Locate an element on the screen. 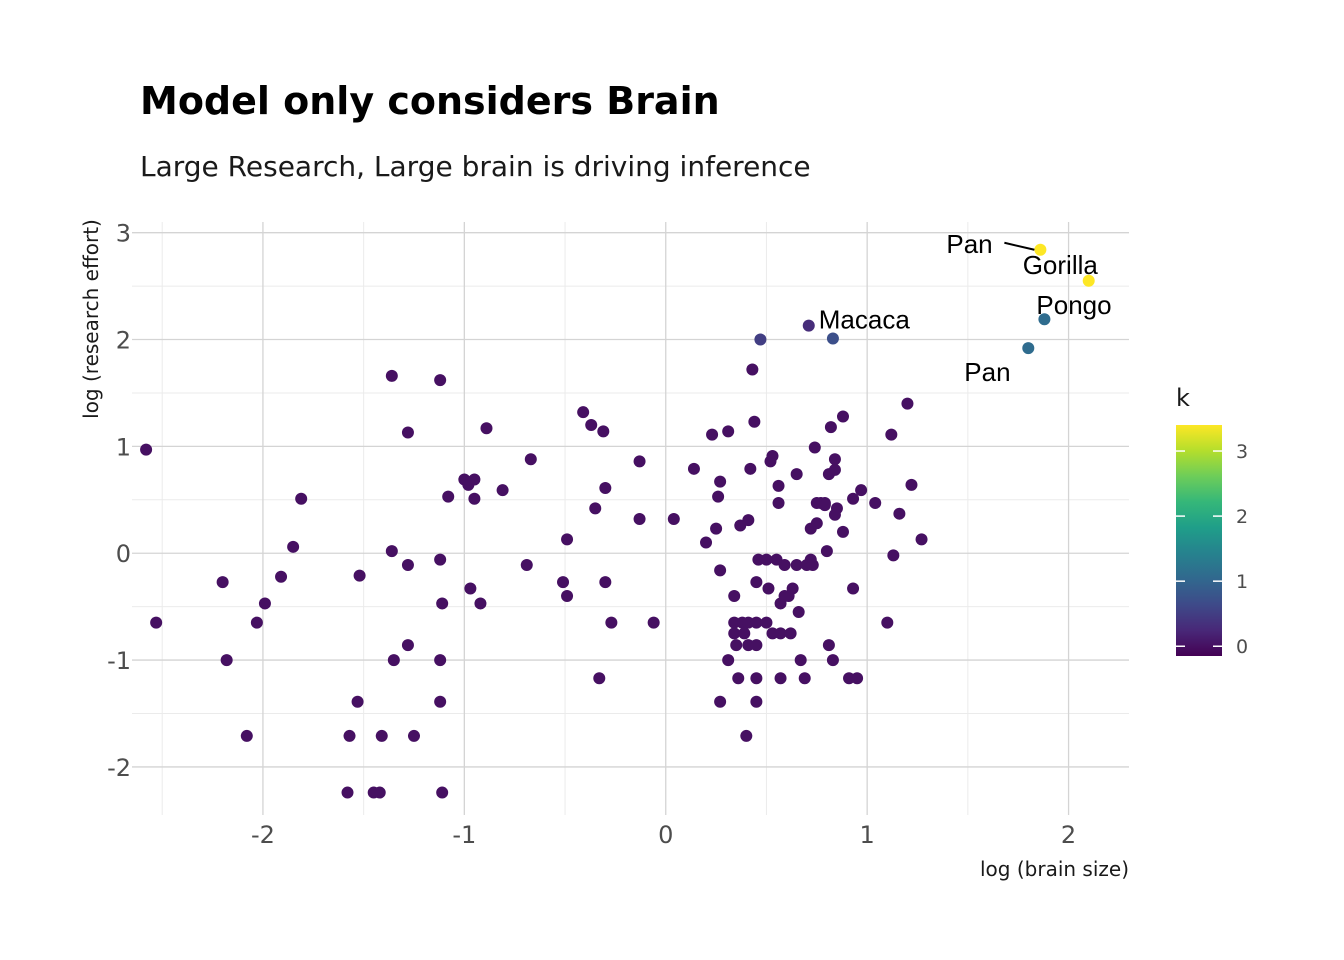 This screenshot has height=960, width=1344. x-tick-label: 0 is located at coordinates (665, 835).